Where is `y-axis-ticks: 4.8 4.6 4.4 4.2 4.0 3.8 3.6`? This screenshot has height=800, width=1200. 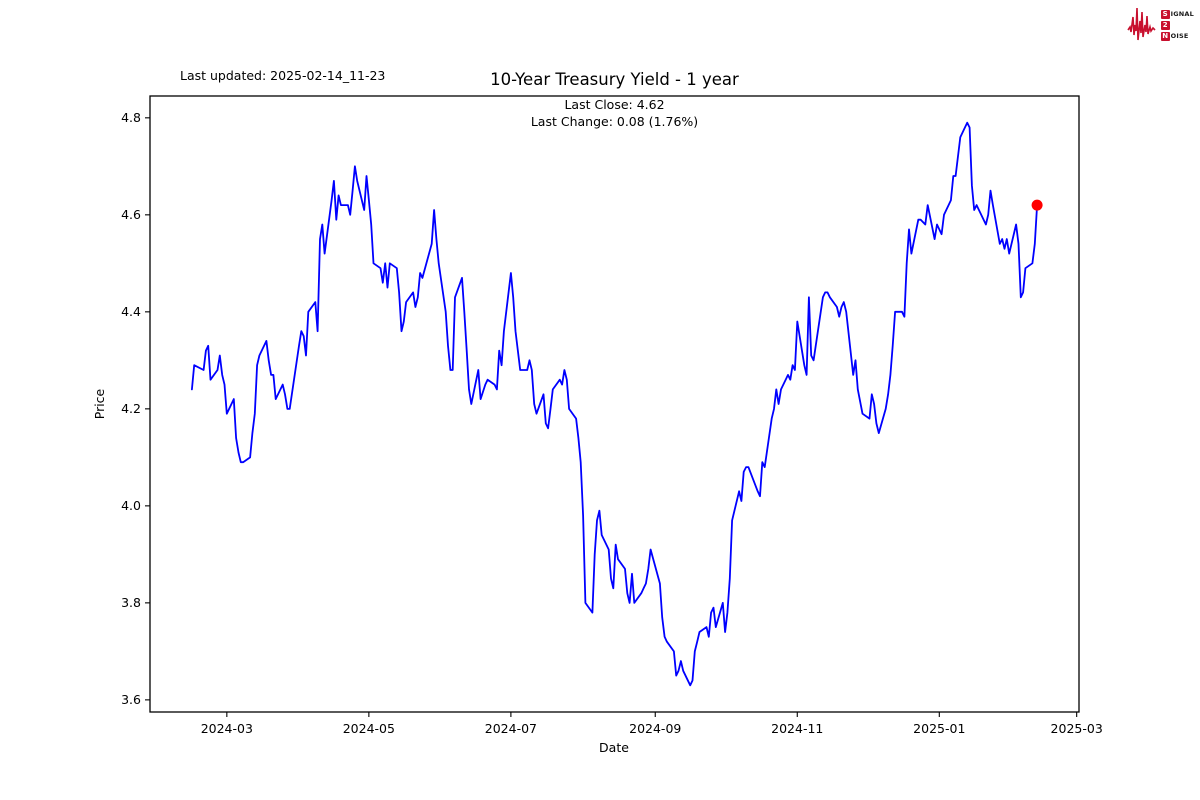 y-axis-ticks: 4.8 4.6 4.4 4.2 4.0 3.8 3.6 is located at coordinates (135, 408).